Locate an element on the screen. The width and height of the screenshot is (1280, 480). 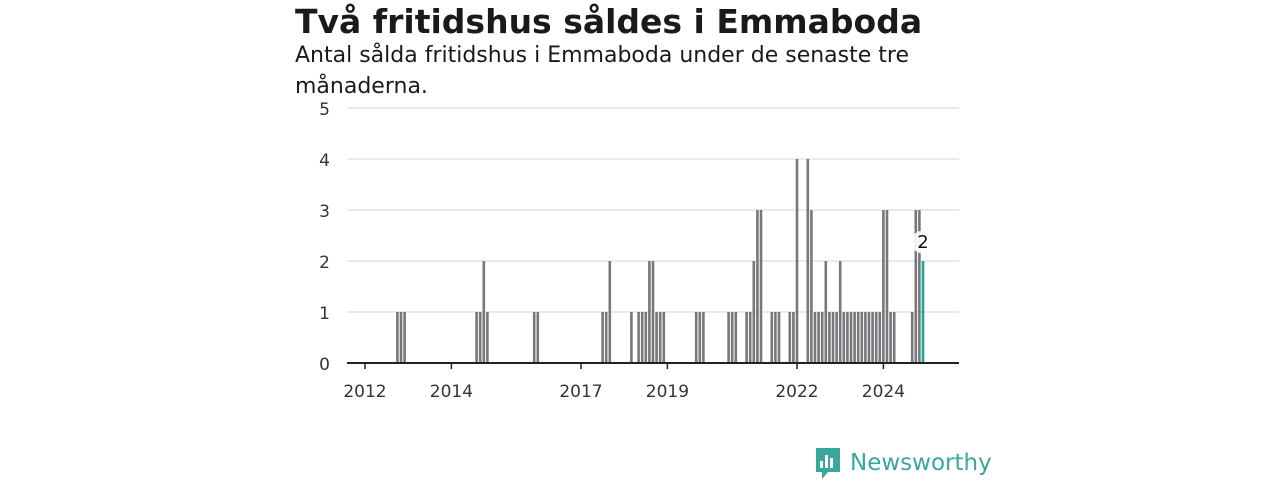
chart-title: Två fritidshus såldes i Emmaboda is located at coordinates (609, 21).